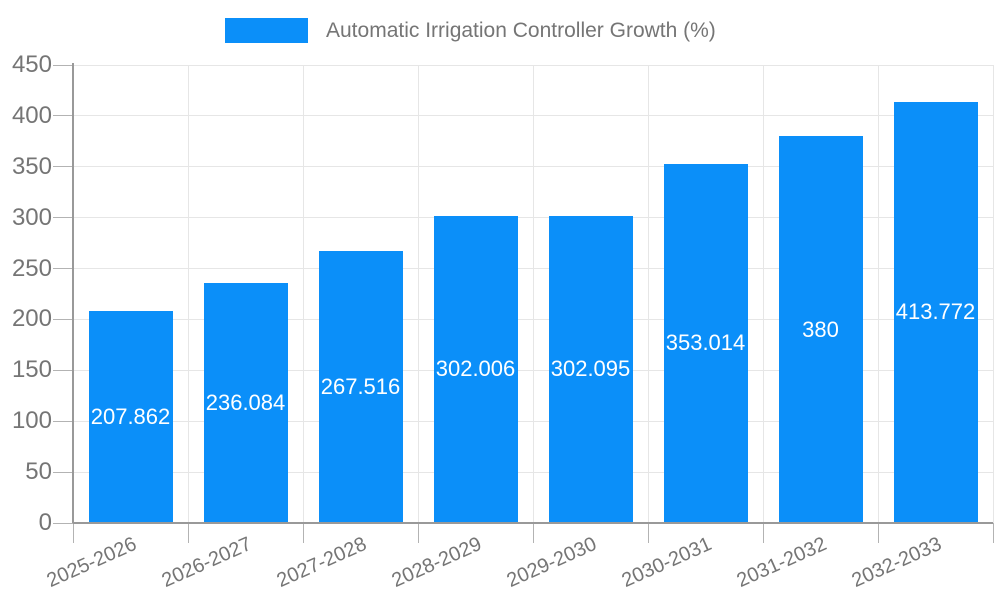 The height and width of the screenshot is (600, 1000). What do you see at coordinates (31, 421) in the screenshot?
I see `y-tick-label: 100` at bounding box center [31, 421].